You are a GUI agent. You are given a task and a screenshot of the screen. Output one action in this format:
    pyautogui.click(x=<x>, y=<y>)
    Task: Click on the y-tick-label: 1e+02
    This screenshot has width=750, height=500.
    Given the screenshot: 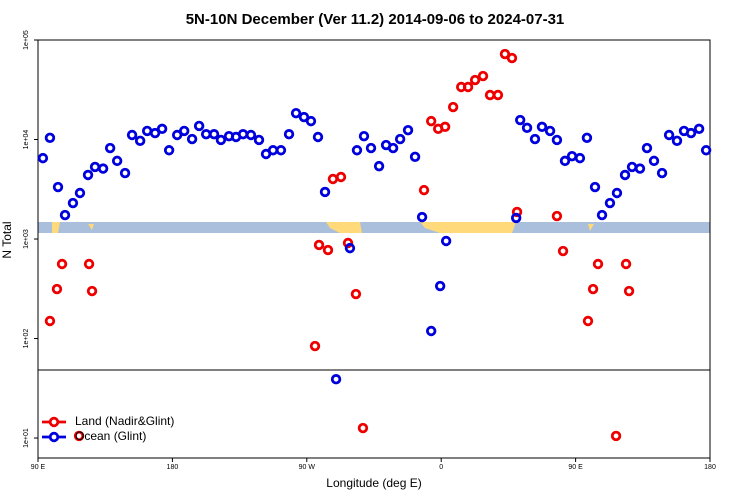 What is the action you would take?
    pyautogui.click(x=26, y=339)
    